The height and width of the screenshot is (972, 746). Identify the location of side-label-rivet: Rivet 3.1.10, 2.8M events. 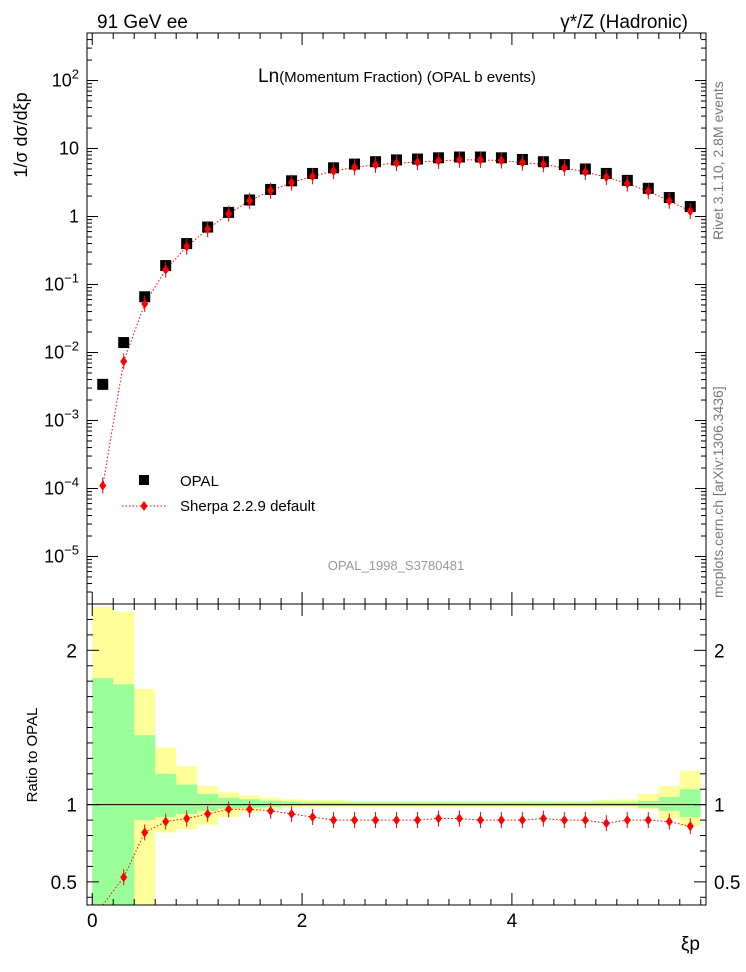
(718, 160).